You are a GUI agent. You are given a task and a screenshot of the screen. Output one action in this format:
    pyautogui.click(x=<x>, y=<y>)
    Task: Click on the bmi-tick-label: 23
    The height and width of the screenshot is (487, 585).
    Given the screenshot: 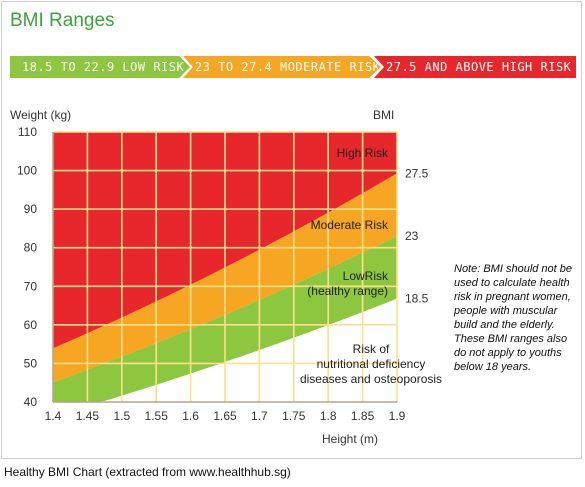 What is the action you would take?
    pyautogui.click(x=412, y=236)
    